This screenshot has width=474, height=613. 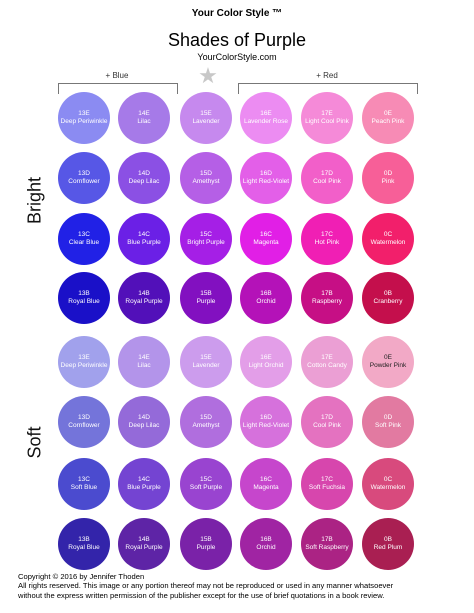 What do you see at coordinates (327, 75) in the screenshot?
I see `red-bracket-label: + Red` at bounding box center [327, 75].